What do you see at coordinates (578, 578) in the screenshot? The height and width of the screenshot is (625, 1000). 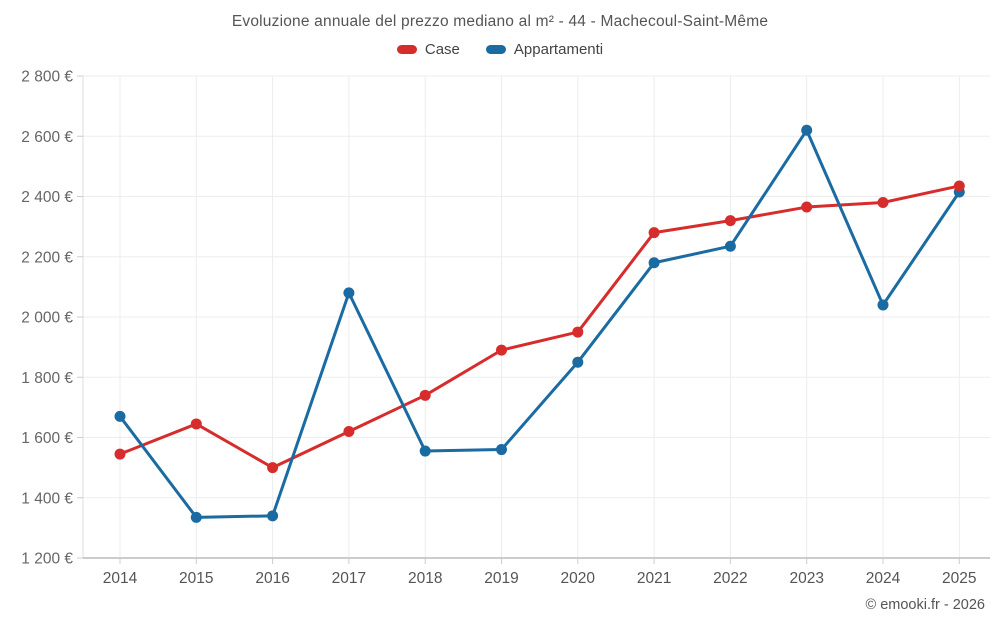 I see `x-axis-tick-label: 2020` at bounding box center [578, 578].